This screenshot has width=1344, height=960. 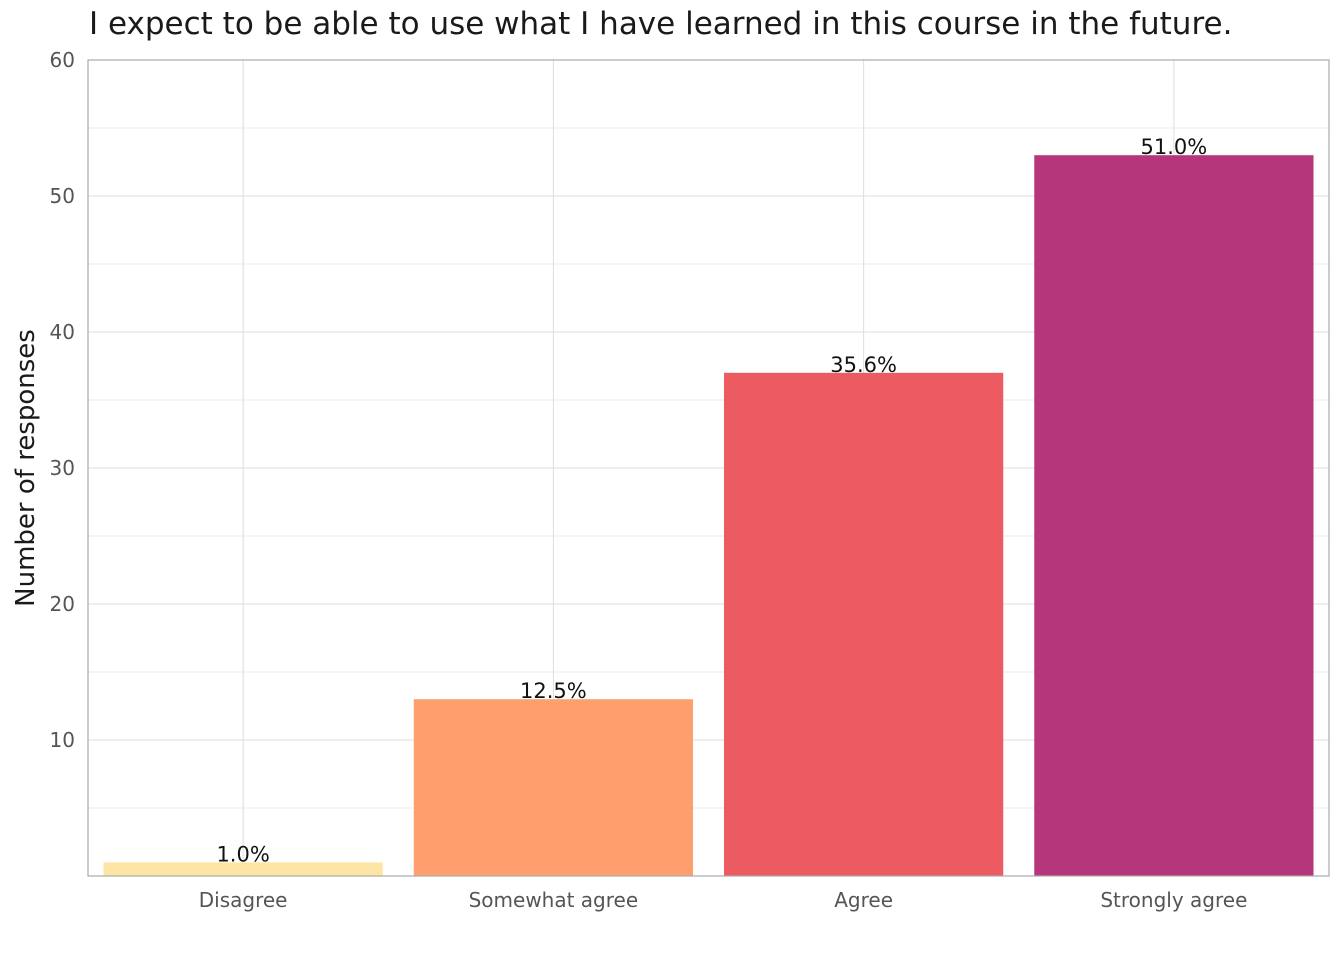 I want to click on bar-agree, so click(x=864, y=624).